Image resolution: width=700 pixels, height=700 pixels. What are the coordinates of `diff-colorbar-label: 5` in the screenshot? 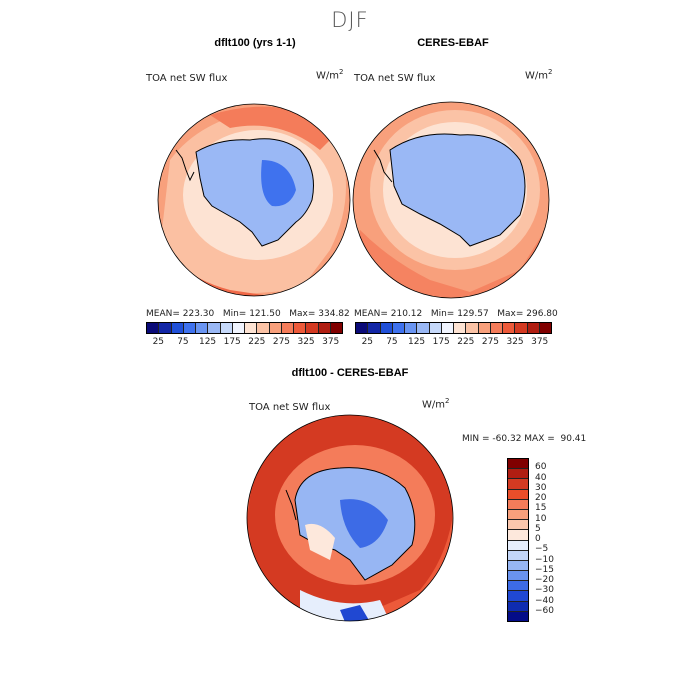 It's located at (538, 528).